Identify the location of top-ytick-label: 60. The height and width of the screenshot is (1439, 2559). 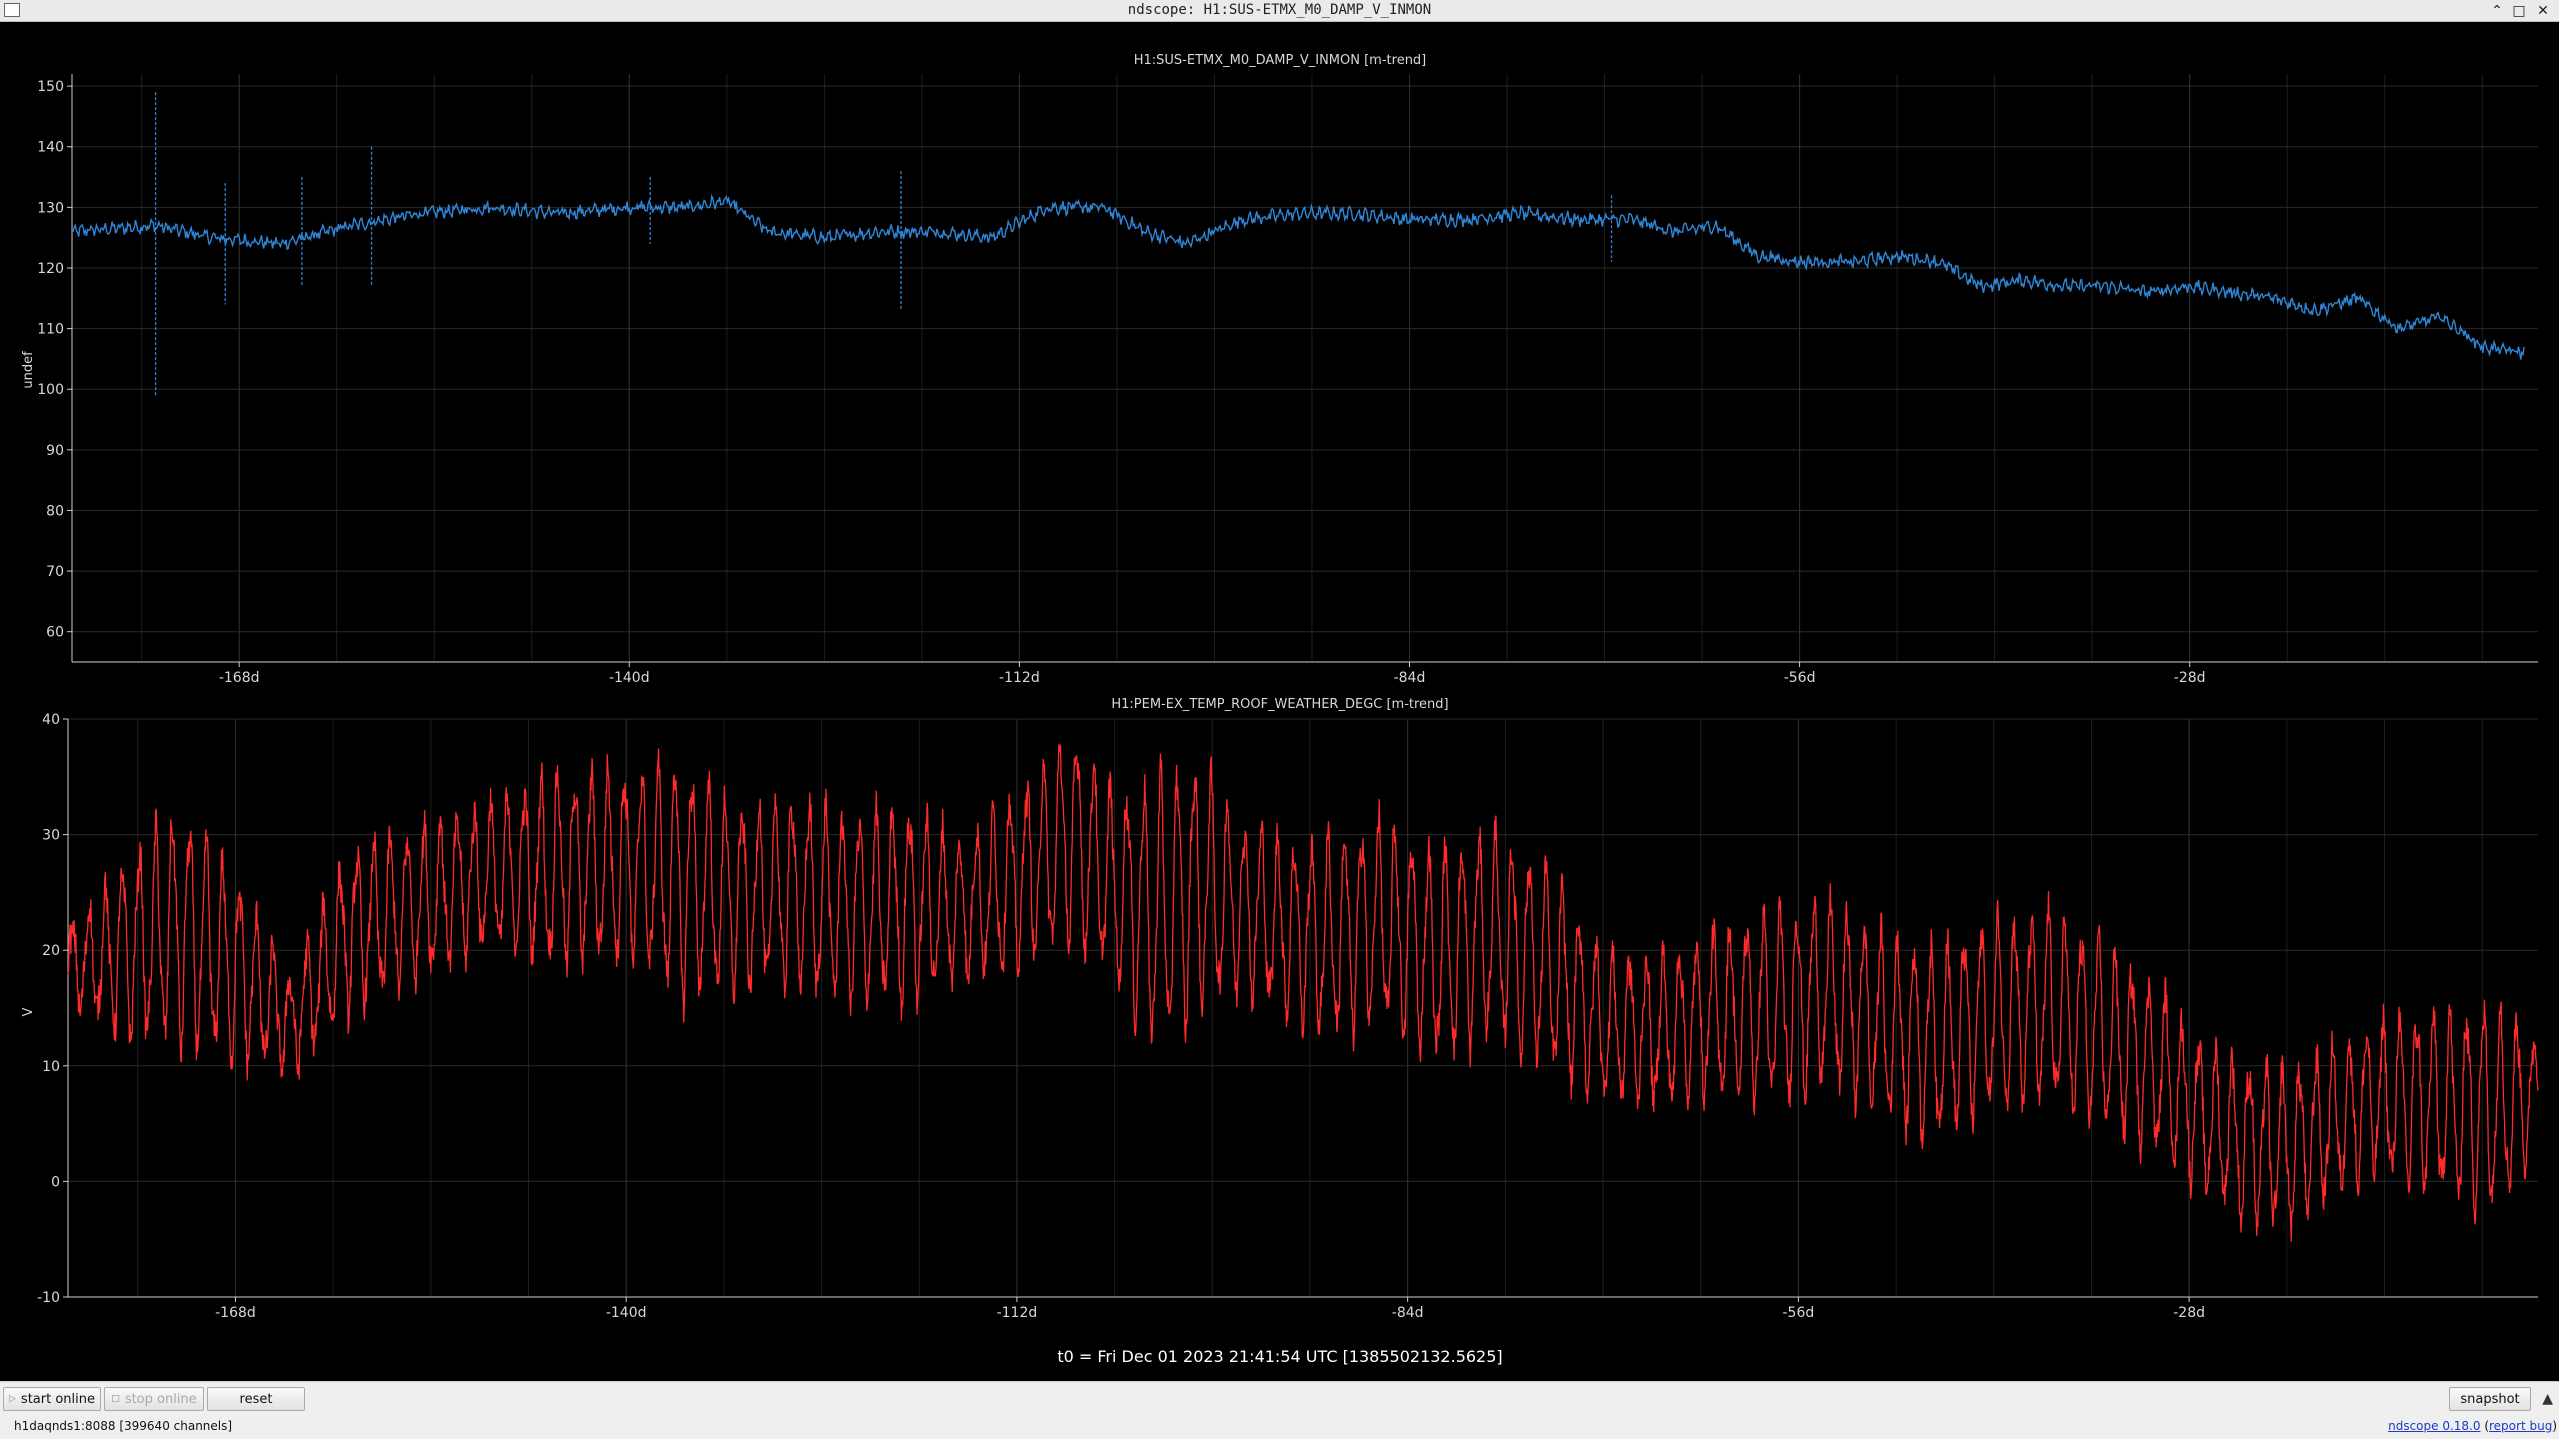
(55, 633).